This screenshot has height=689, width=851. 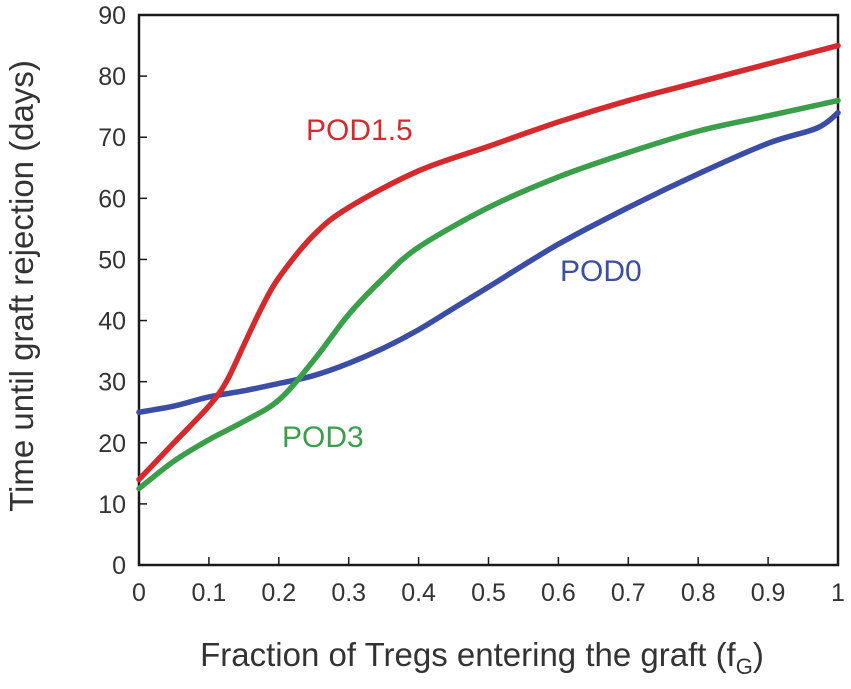 I want to click on x-axis-title-end: ), so click(x=758, y=654).